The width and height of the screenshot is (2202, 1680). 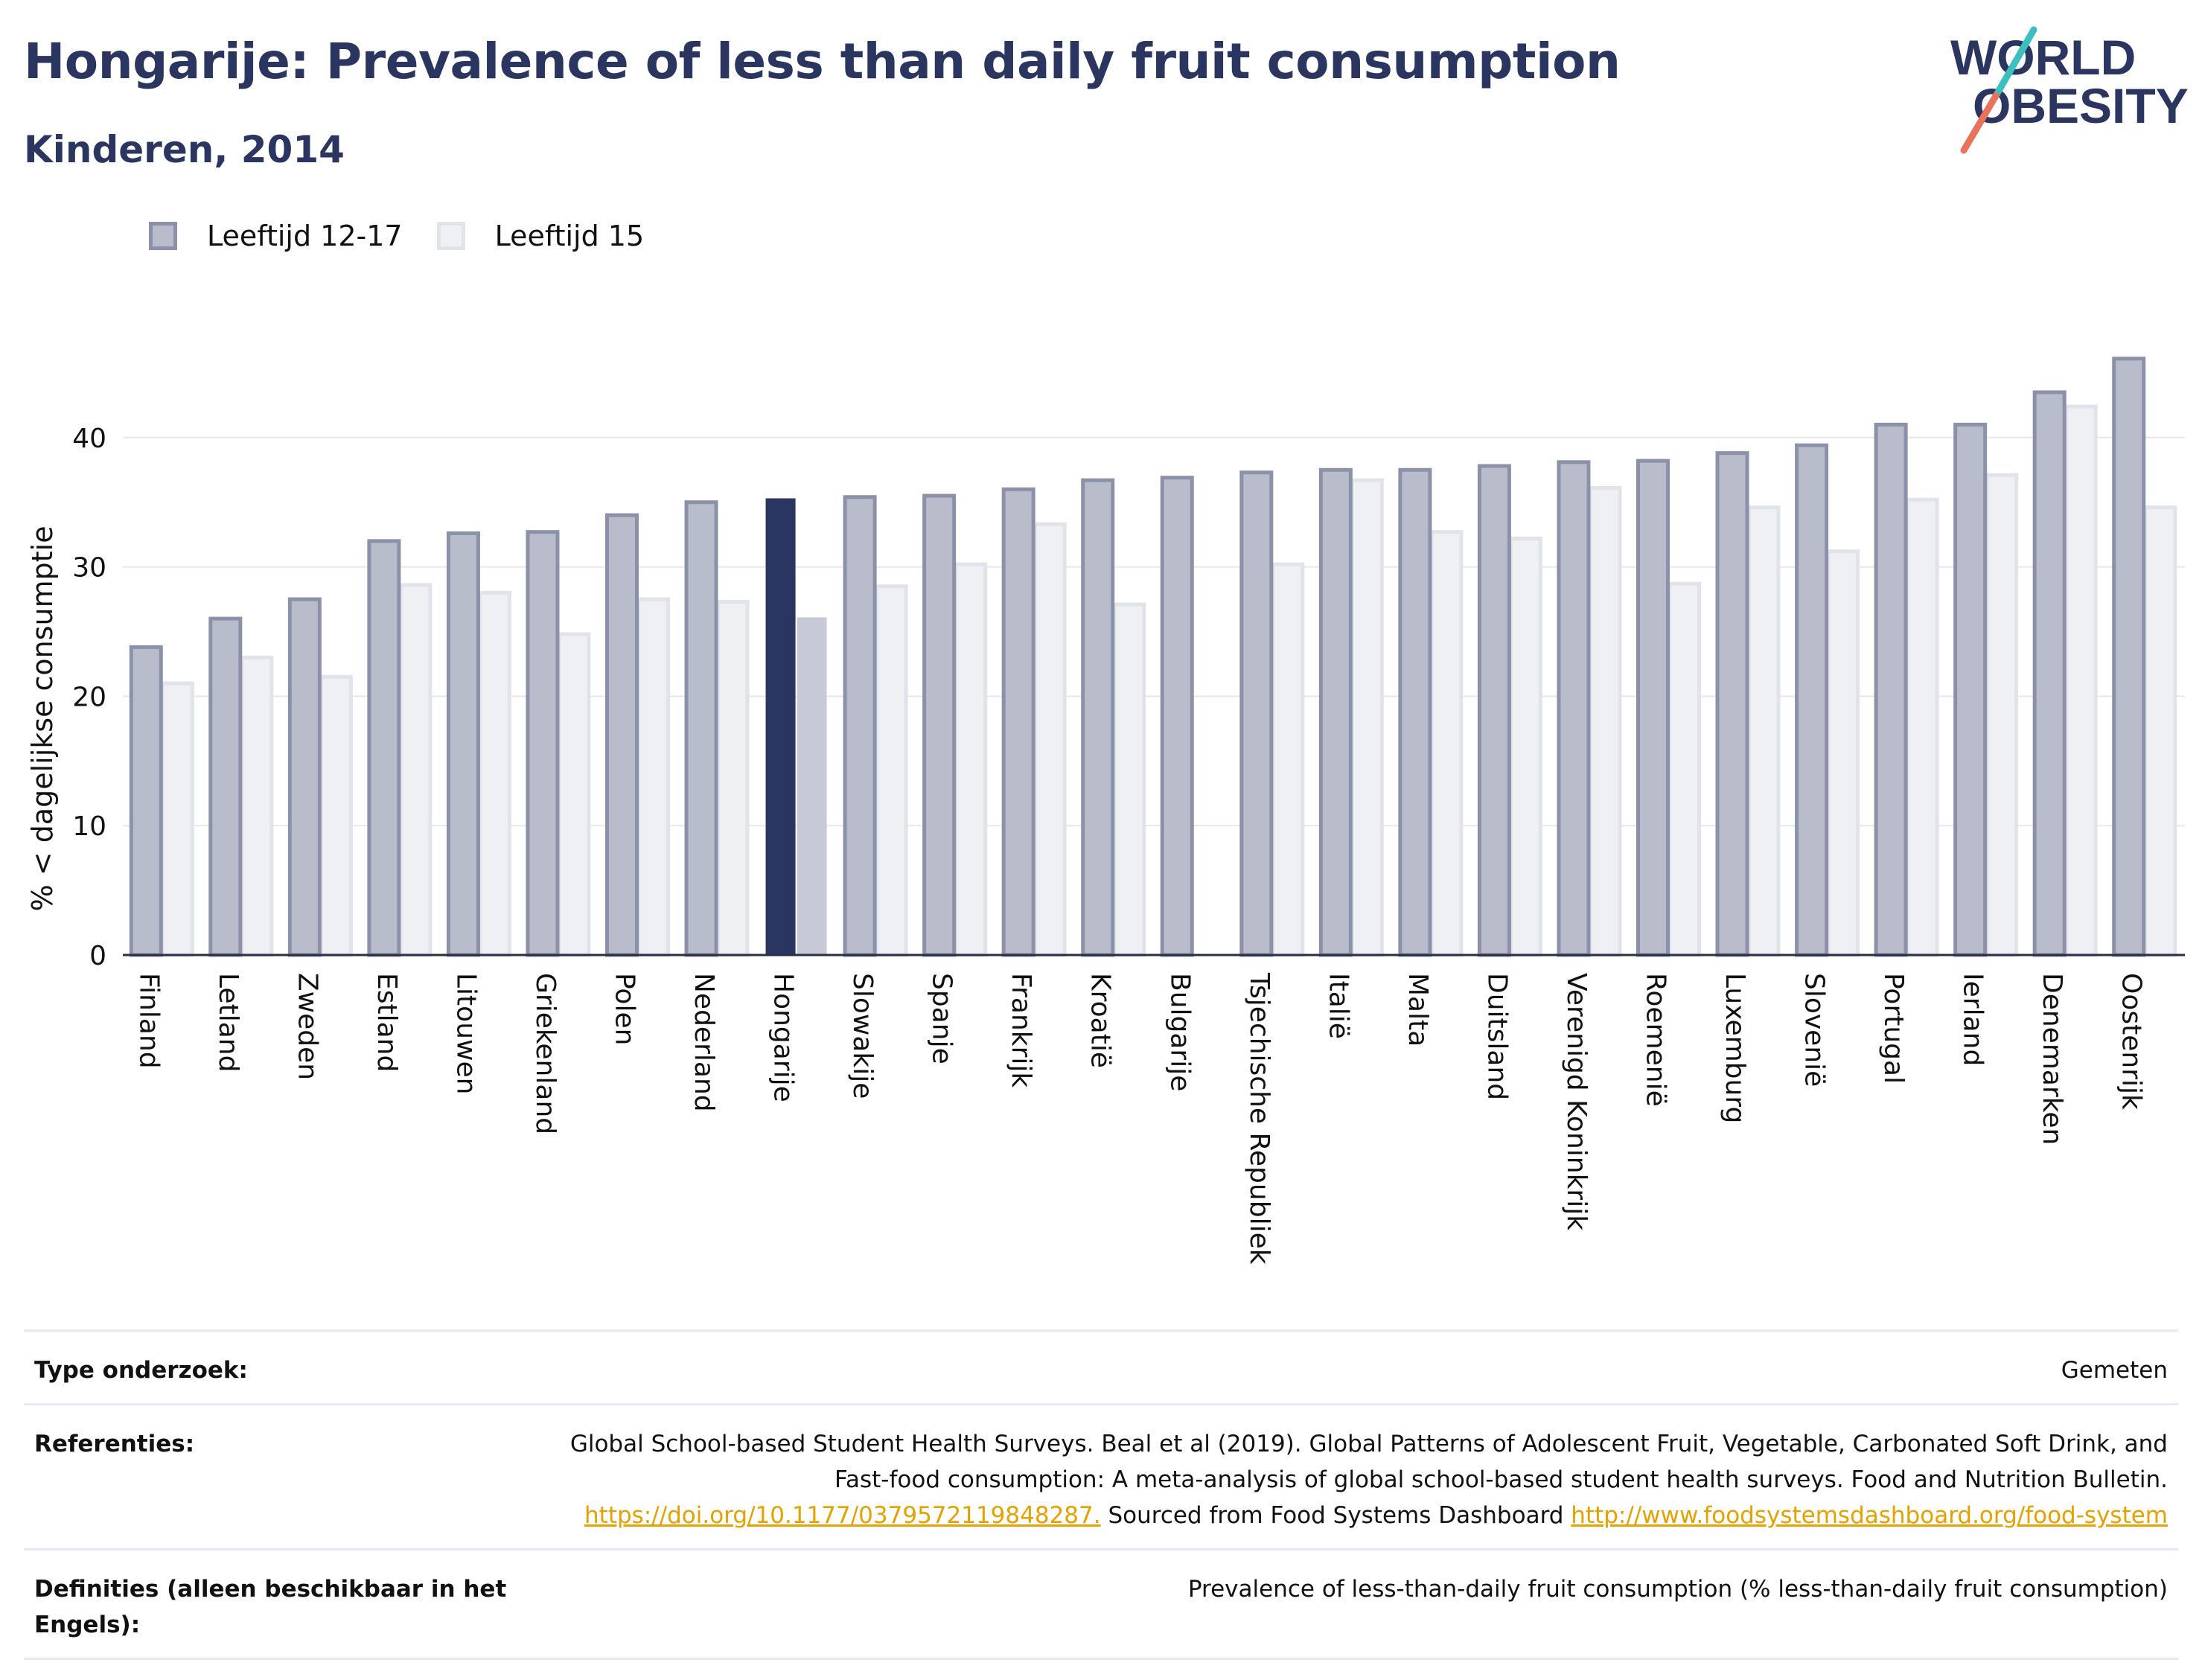 I want to click on reference-source-text: Sourced from Food Systems Dashboard, so click(x=1335, y=1515).